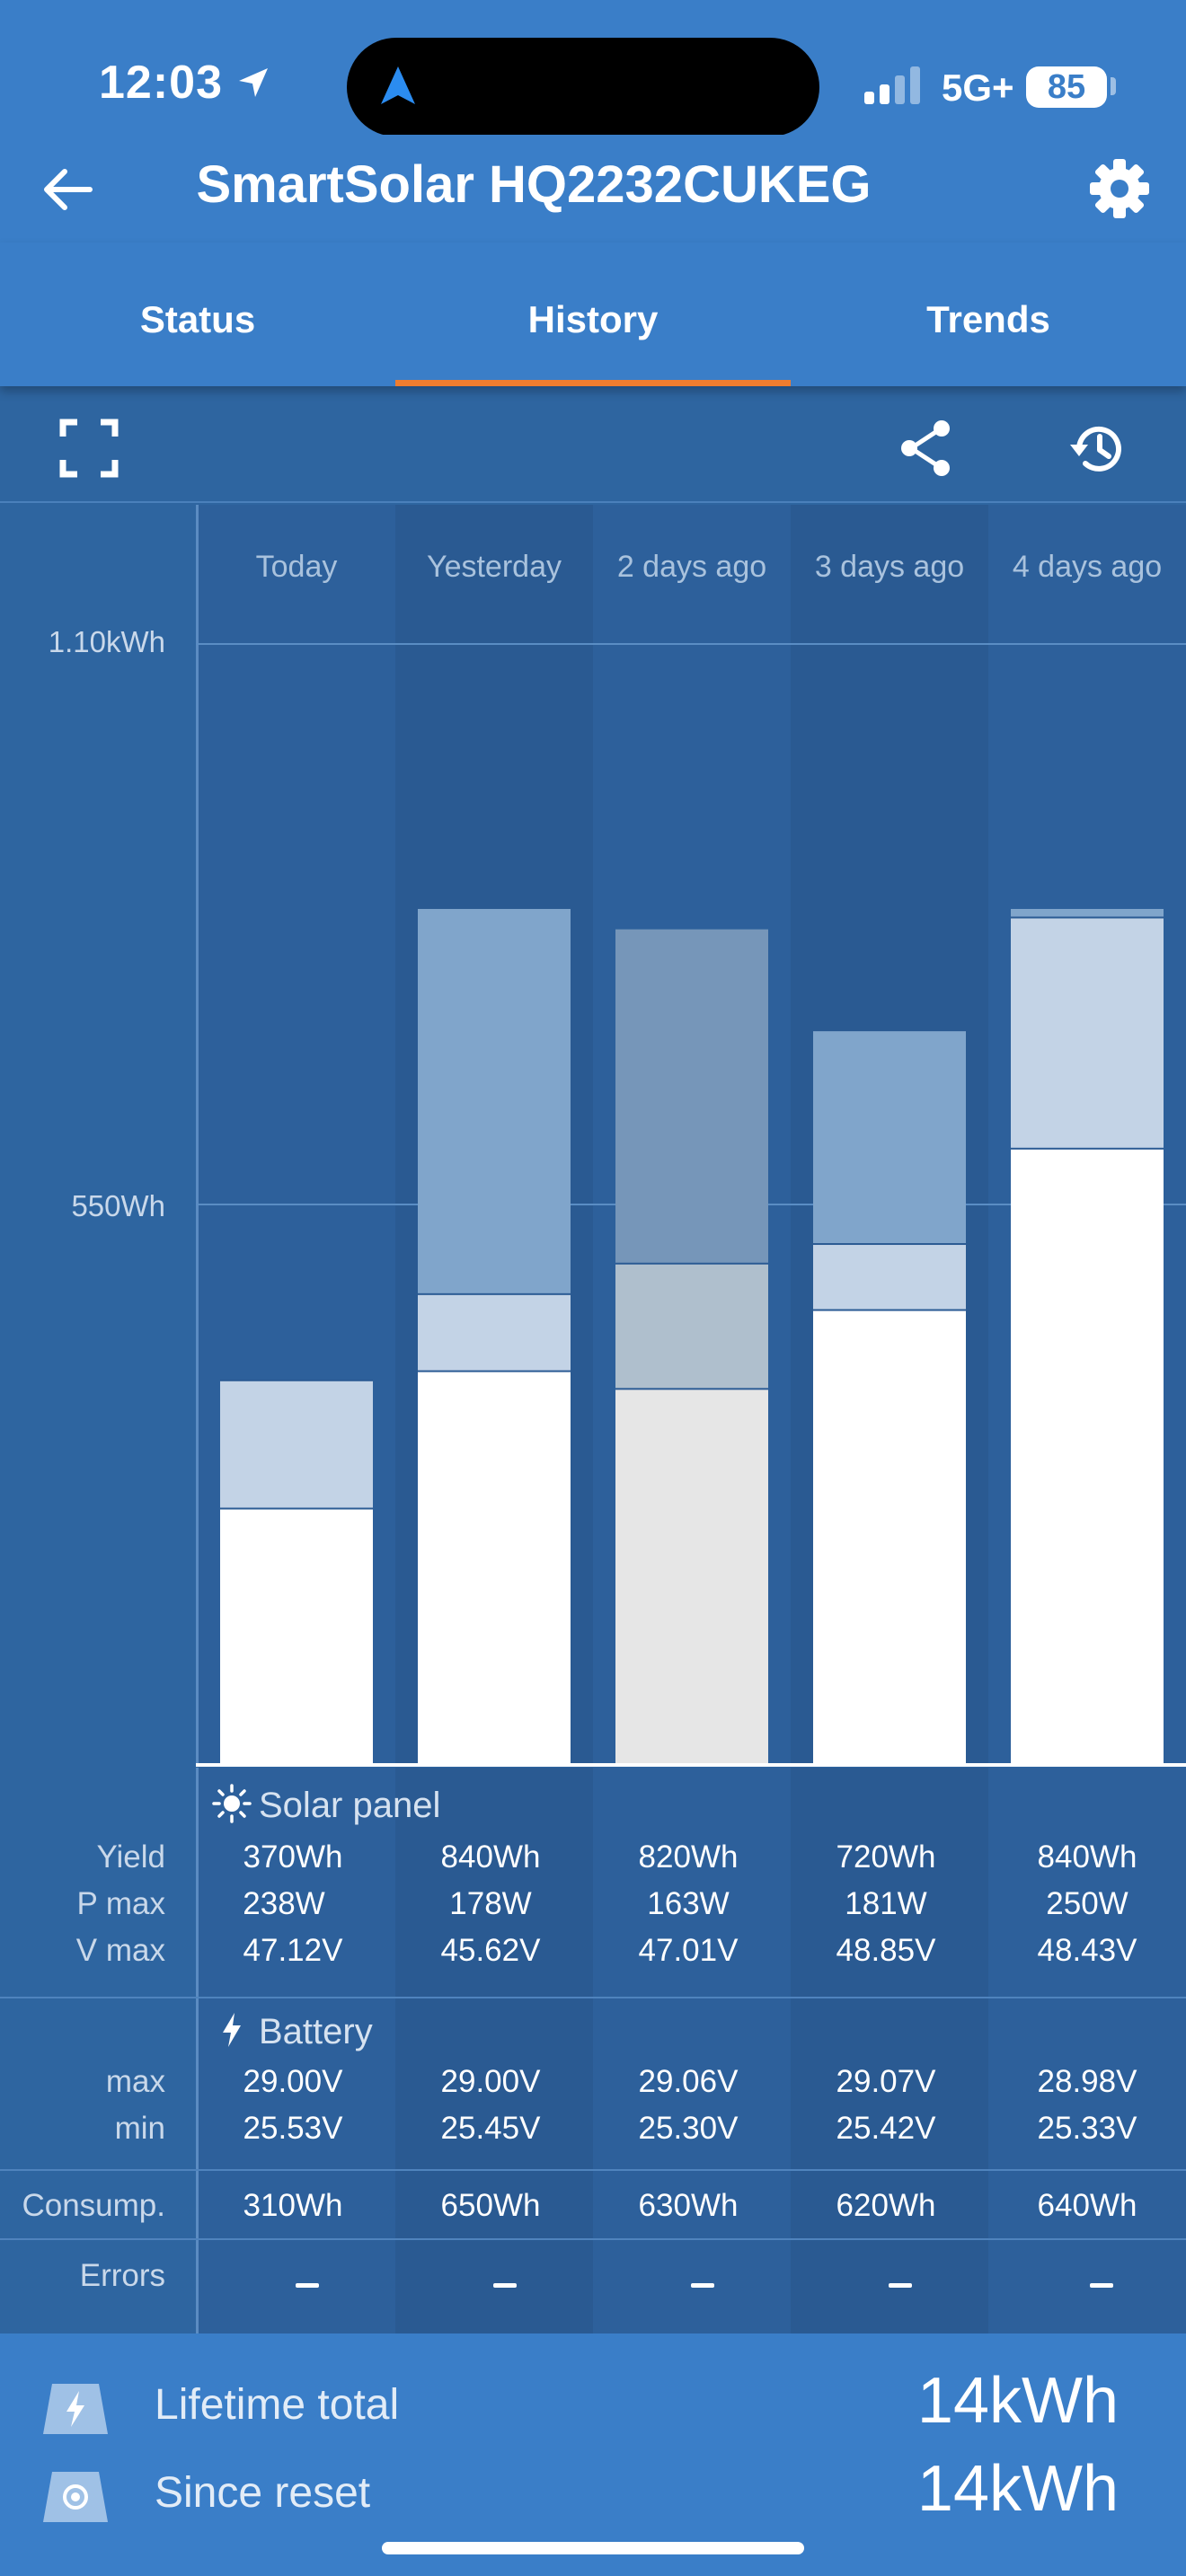  Describe the element at coordinates (534, 184) in the screenshot. I see `page-title: SmartSolar HQ2232CUKEG` at that location.